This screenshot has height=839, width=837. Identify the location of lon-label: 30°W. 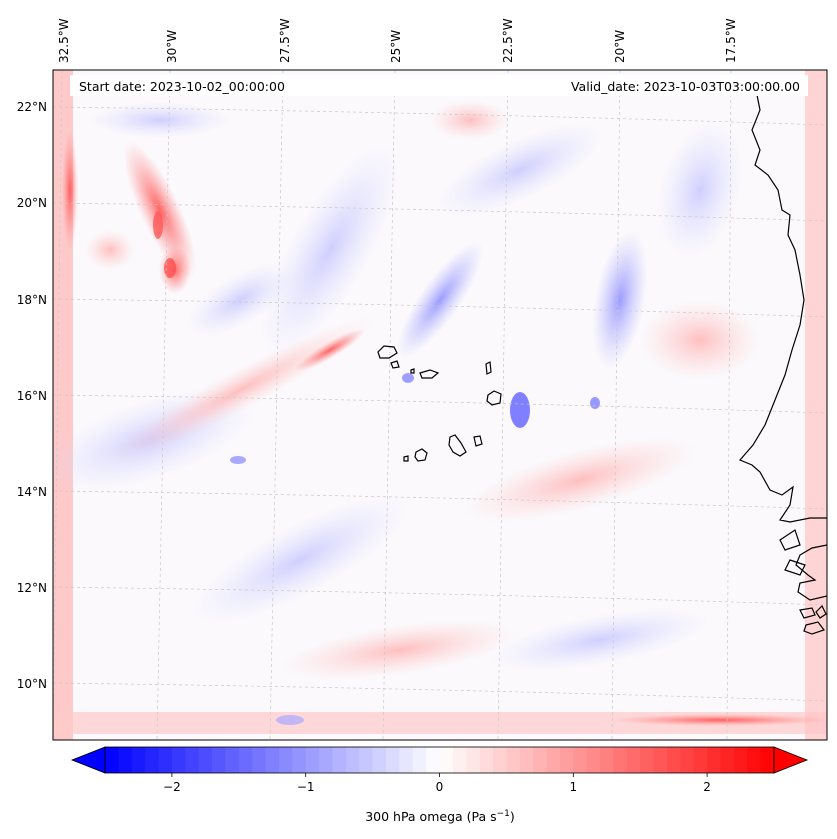
(172, 46).